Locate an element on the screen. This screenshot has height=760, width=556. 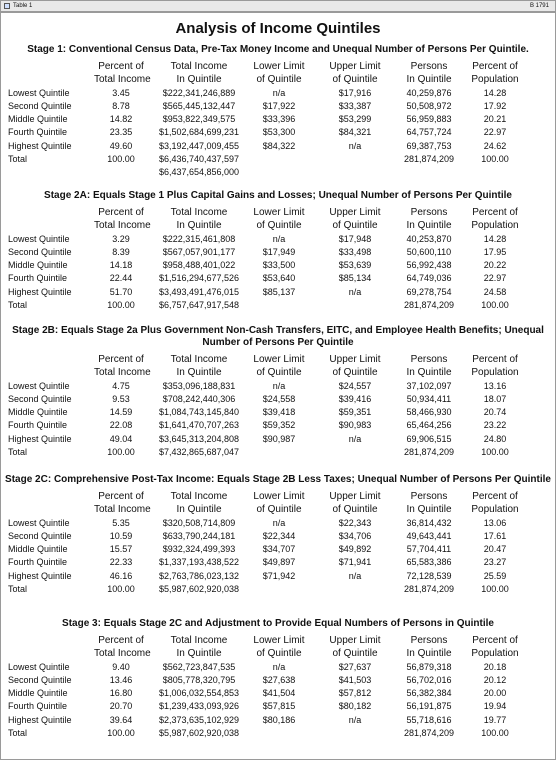
cell-upper-limit: $90,983 is located at coordinates (355, 425).